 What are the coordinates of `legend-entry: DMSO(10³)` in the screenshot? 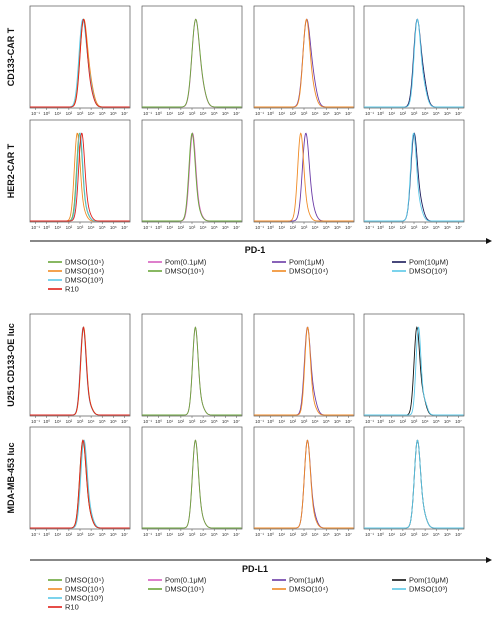 It's located at (428, 589).